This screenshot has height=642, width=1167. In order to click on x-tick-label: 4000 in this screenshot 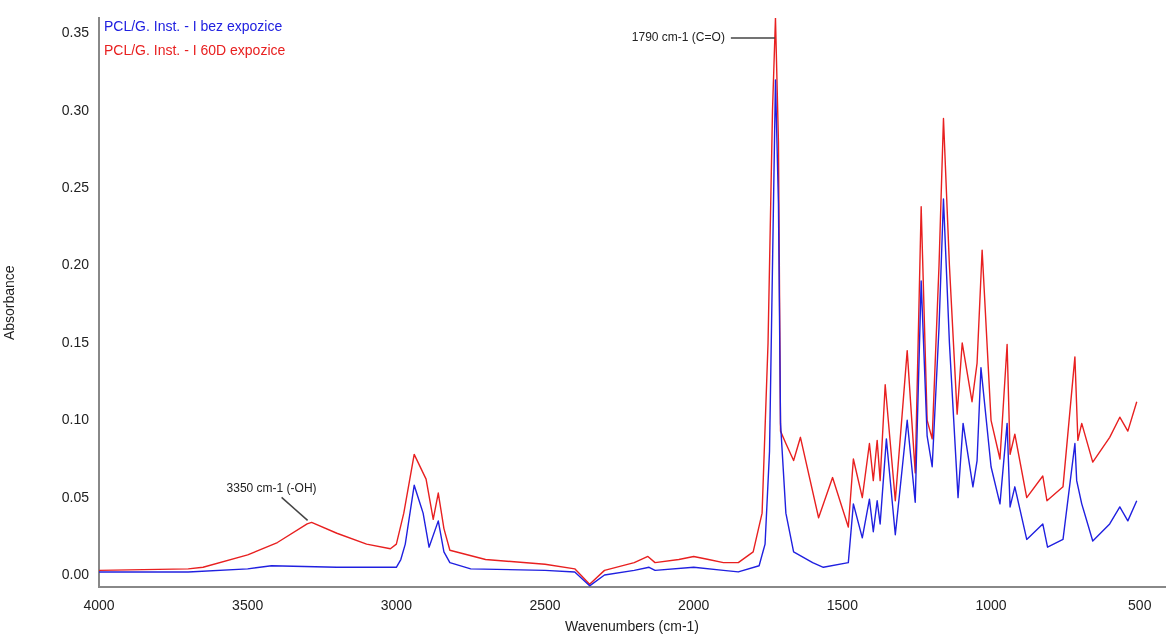, I will do `click(99, 604)`.